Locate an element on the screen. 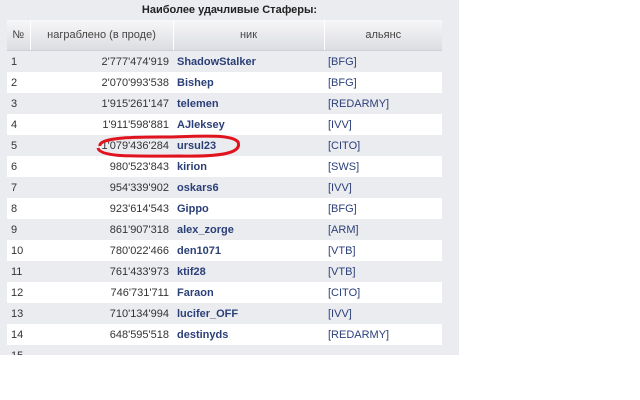 The height and width of the screenshot is (400, 640). amount-cell: 923'614'543 is located at coordinates (101, 208).